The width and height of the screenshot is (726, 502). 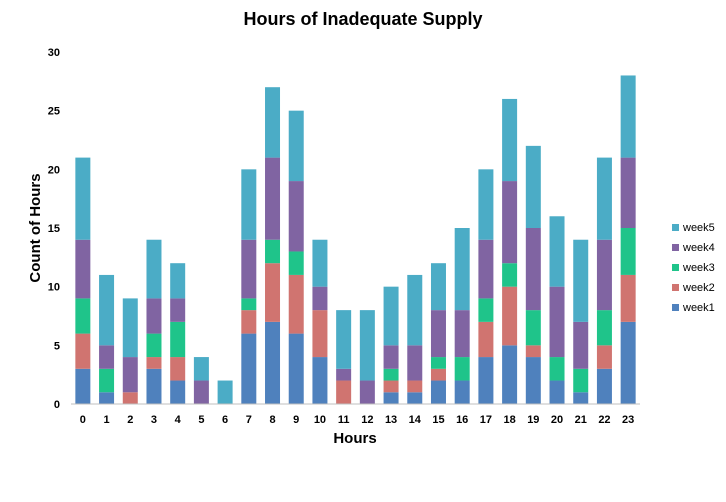 I want to click on legend-label-week5: week5, so click(x=698, y=228).